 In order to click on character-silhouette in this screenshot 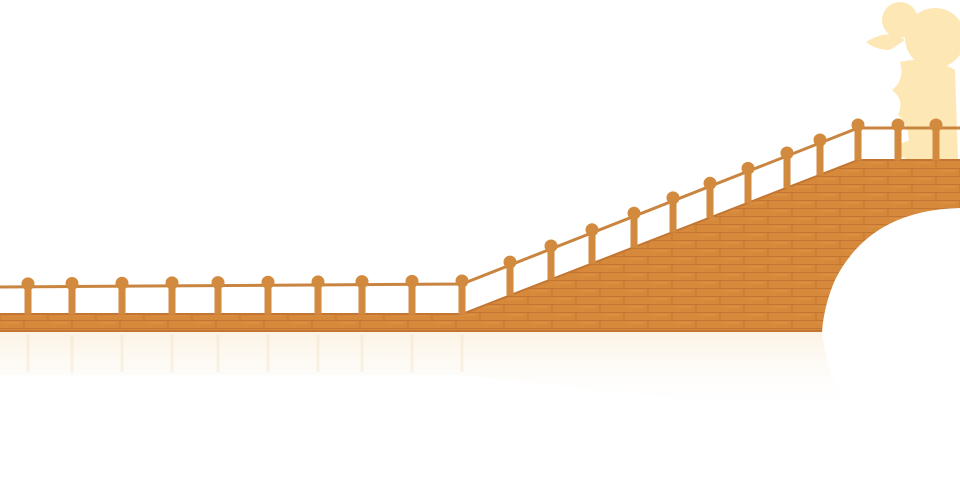, I will do `click(913, 81)`.